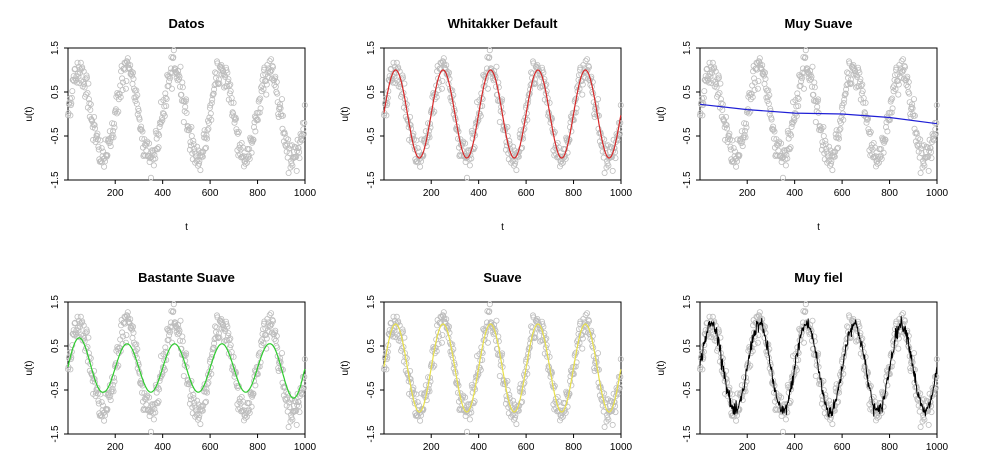 The image size is (1002, 471). What do you see at coordinates (526, 193) in the screenshot?
I see `x-tick-label: 600` at bounding box center [526, 193].